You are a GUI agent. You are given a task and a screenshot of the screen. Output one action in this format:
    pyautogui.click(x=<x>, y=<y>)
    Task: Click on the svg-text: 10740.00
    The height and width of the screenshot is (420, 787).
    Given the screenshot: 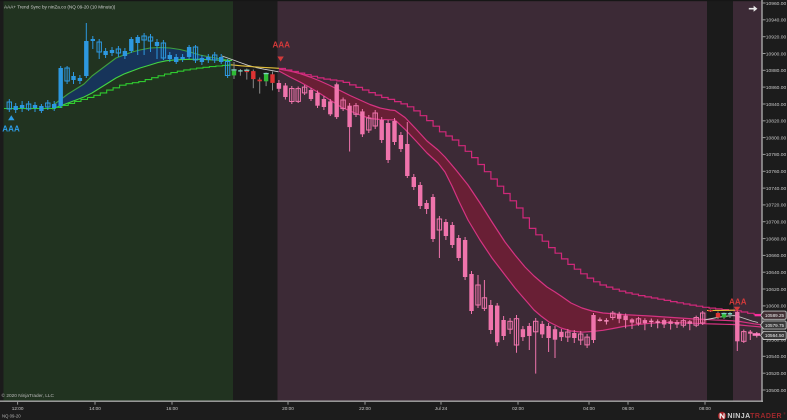 What is the action you would take?
    pyautogui.click(x=776, y=189)
    